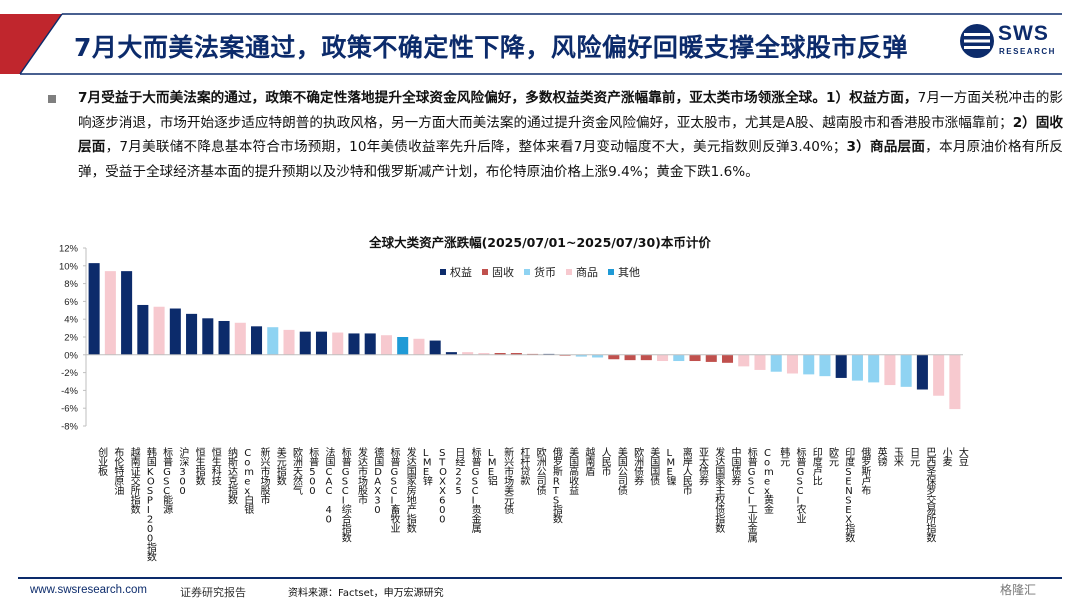 The width and height of the screenshot is (1080, 608). I want to click on y-tick-label-10: -8%, so click(69, 427).